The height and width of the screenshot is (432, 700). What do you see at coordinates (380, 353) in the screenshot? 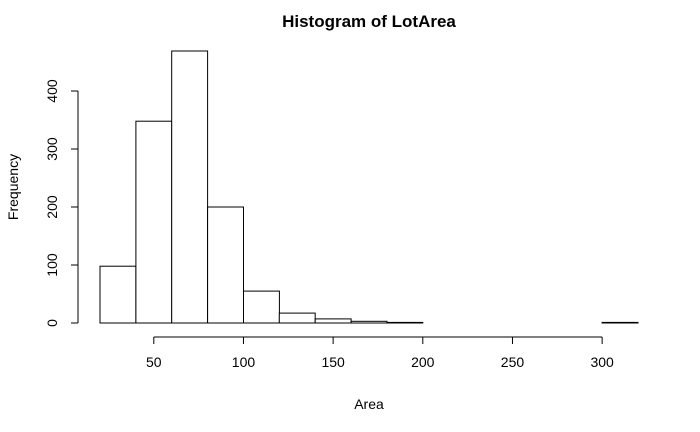
I see `x-axis: 50 100 150 200 250 300` at bounding box center [380, 353].